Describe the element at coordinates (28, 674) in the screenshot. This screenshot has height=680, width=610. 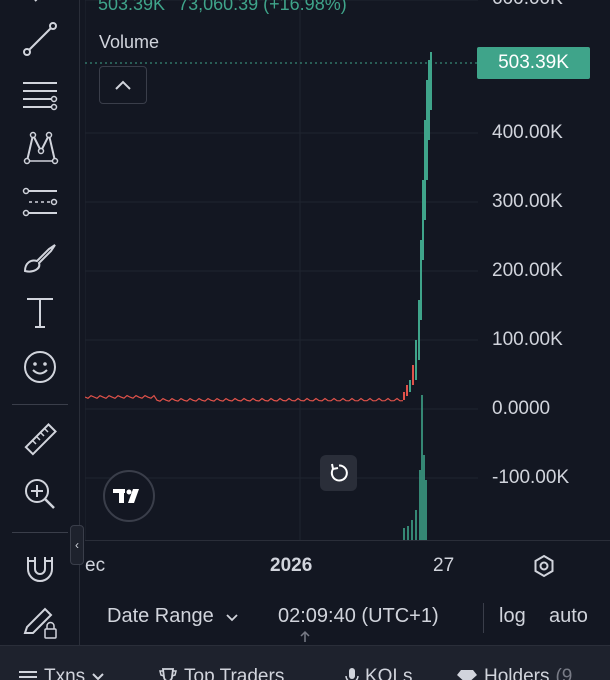
I see `list-icon` at that location.